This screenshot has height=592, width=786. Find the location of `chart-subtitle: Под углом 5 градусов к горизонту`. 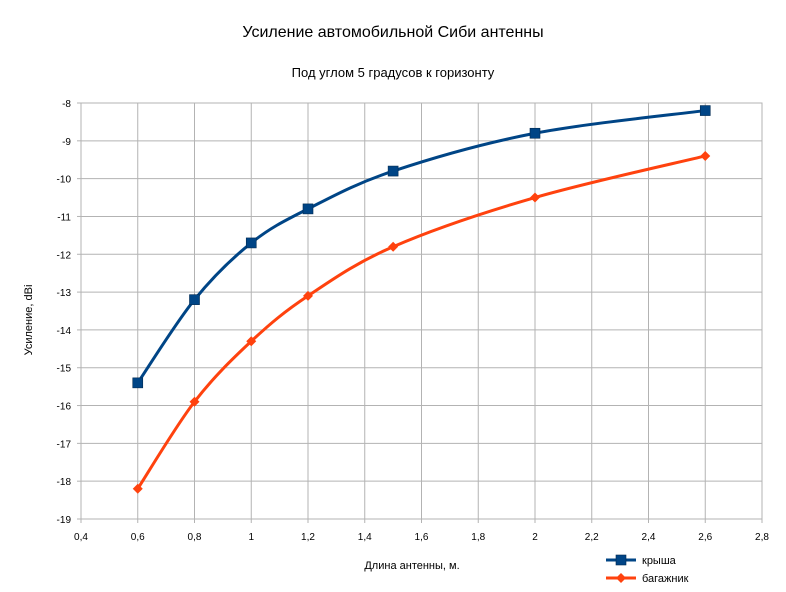

chart-subtitle: Под углом 5 градусов к горизонту is located at coordinates (393, 72).